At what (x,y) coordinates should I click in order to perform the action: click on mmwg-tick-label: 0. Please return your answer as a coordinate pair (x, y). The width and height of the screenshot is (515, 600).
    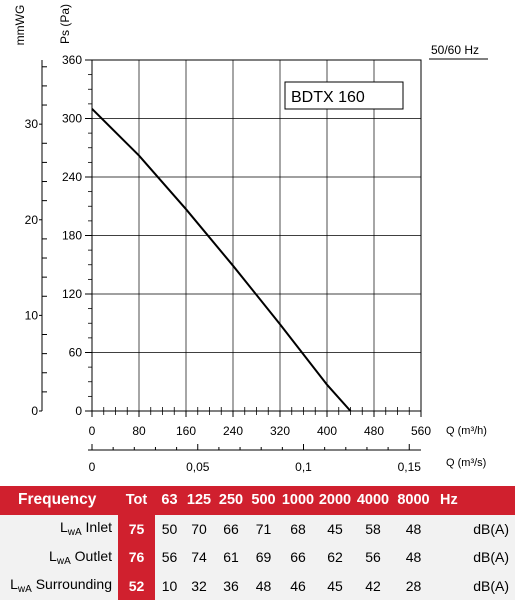
    Looking at the image, I should click on (34, 411).